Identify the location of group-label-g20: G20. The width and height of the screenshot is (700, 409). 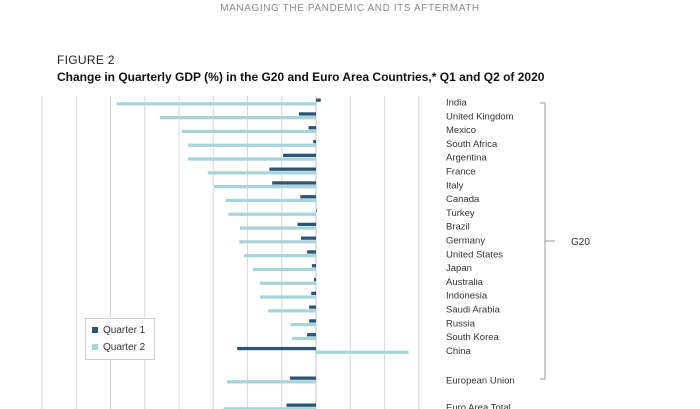
(580, 242).